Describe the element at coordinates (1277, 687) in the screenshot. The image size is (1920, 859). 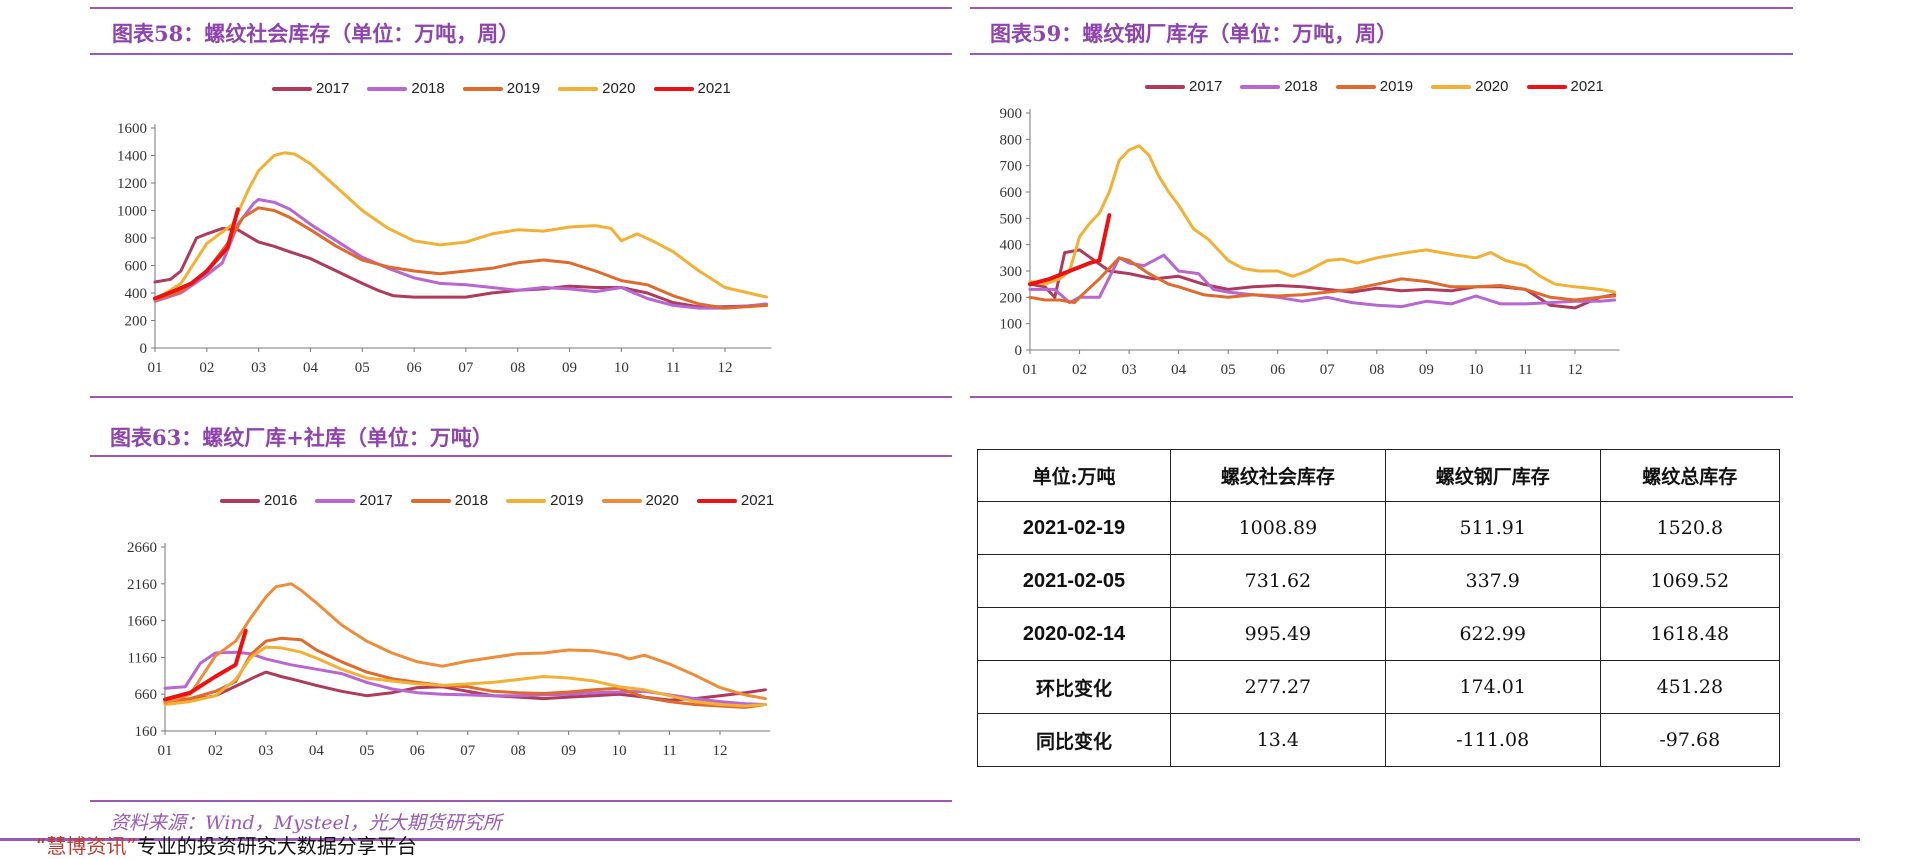
I see `table-cell: 277.27` at that location.